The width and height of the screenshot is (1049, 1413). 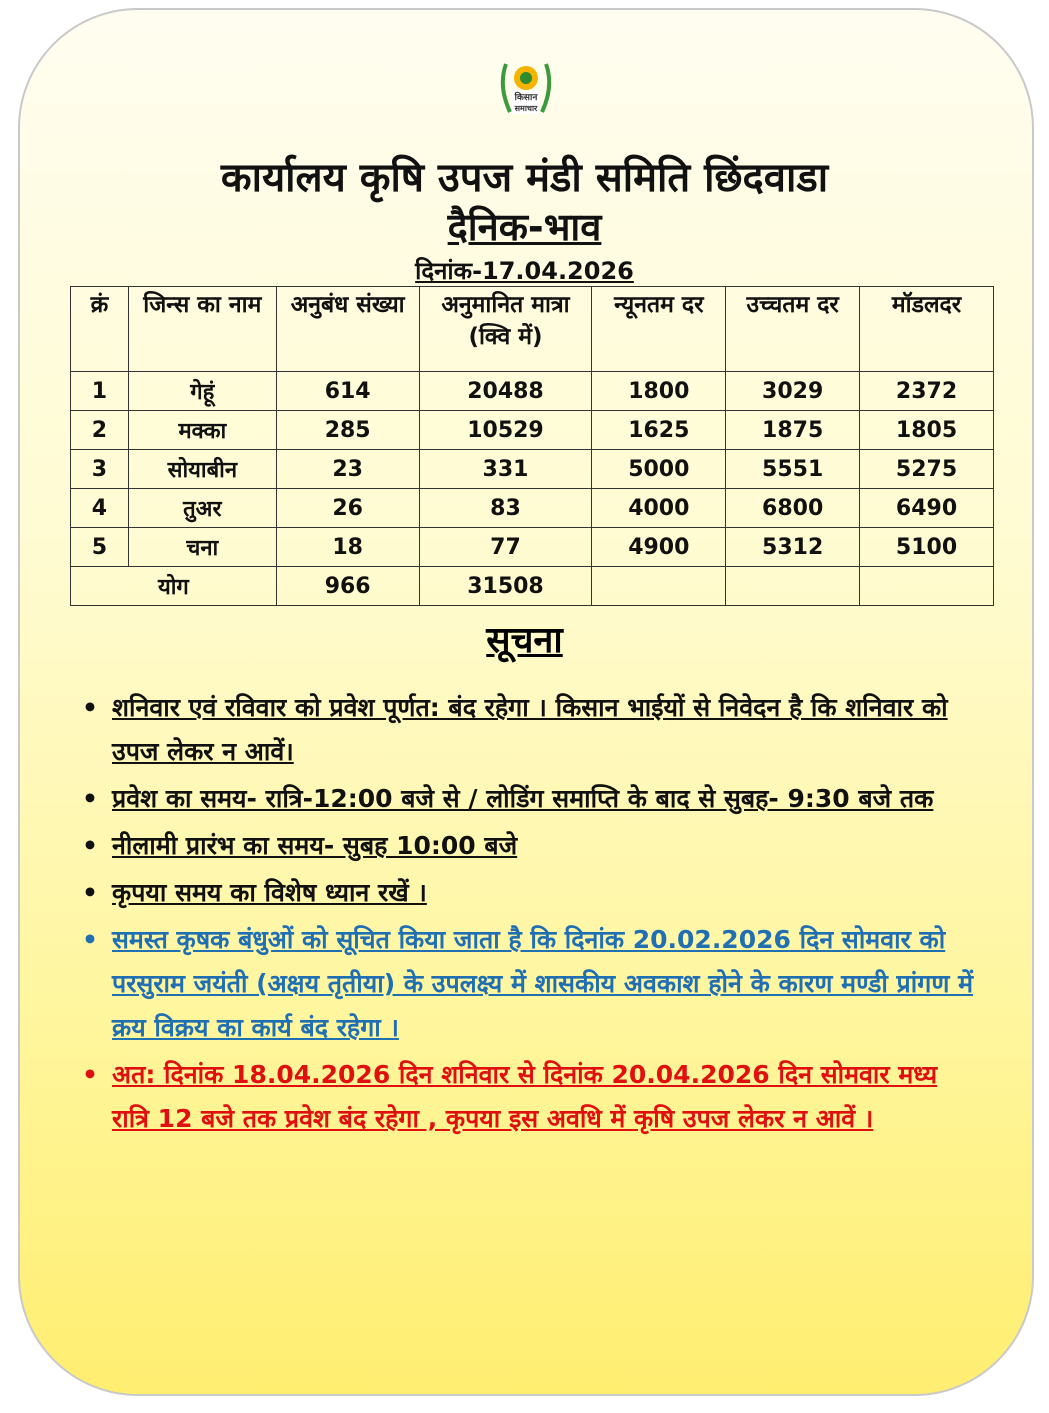 I want to click on table-row: 3 सोयाबीन 23 331 5000 5551 5275, so click(x=532, y=469).